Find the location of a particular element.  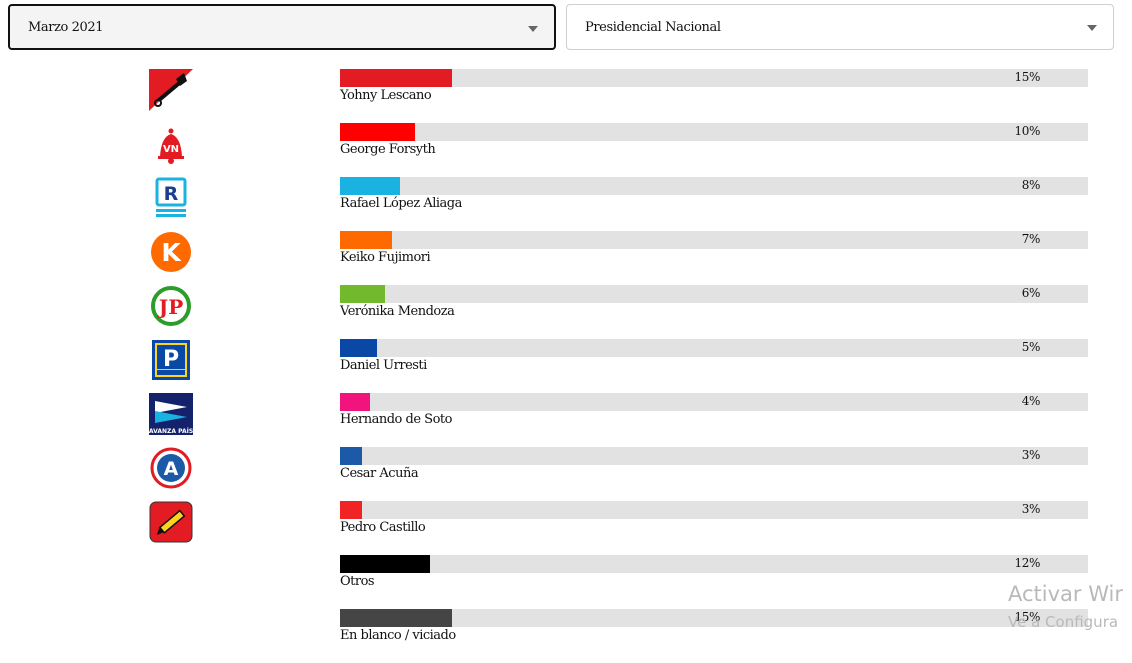

candidate-row: R 8% Rafael López Aliaga is located at coordinates (566, 204).